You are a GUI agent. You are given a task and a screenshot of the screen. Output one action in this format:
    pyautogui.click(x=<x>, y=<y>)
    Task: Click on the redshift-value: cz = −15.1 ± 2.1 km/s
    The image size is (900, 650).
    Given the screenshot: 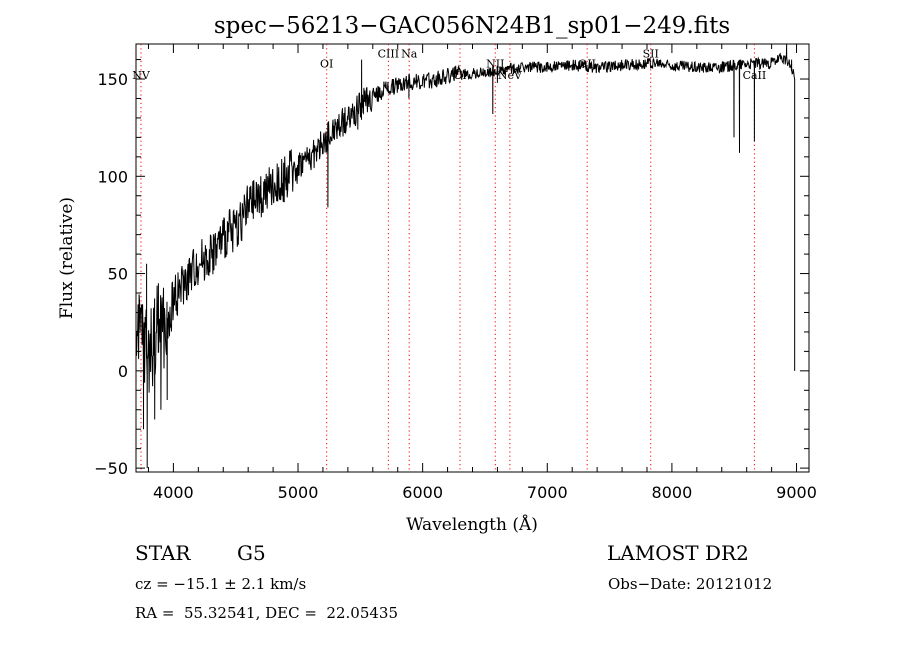 What is the action you would take?
    pyautogui.click(x=221, y=584)
    